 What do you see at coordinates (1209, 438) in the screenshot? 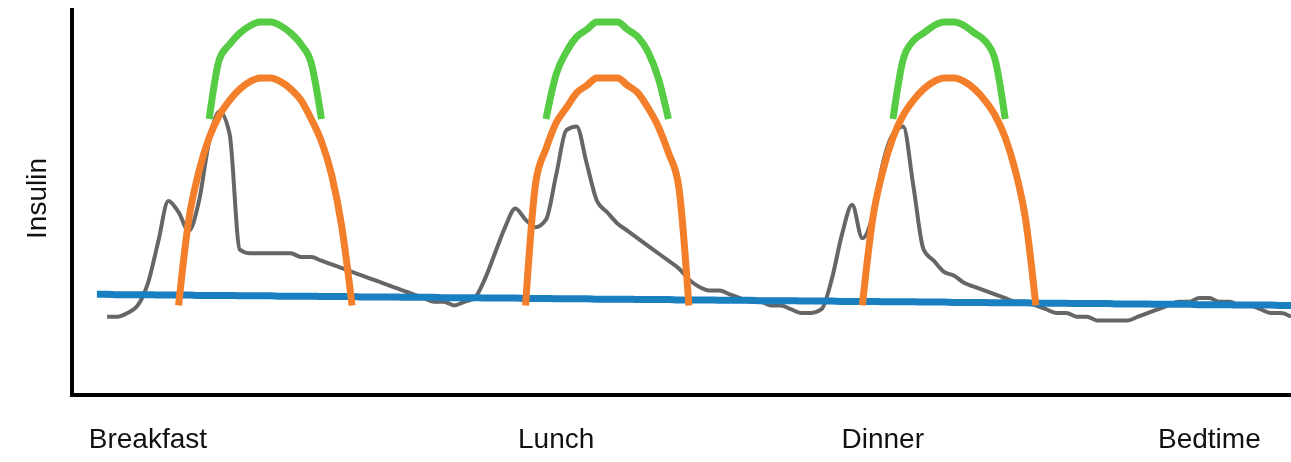
I see `x-tick-label: Bedtime` at bounding box center [1209, 438].